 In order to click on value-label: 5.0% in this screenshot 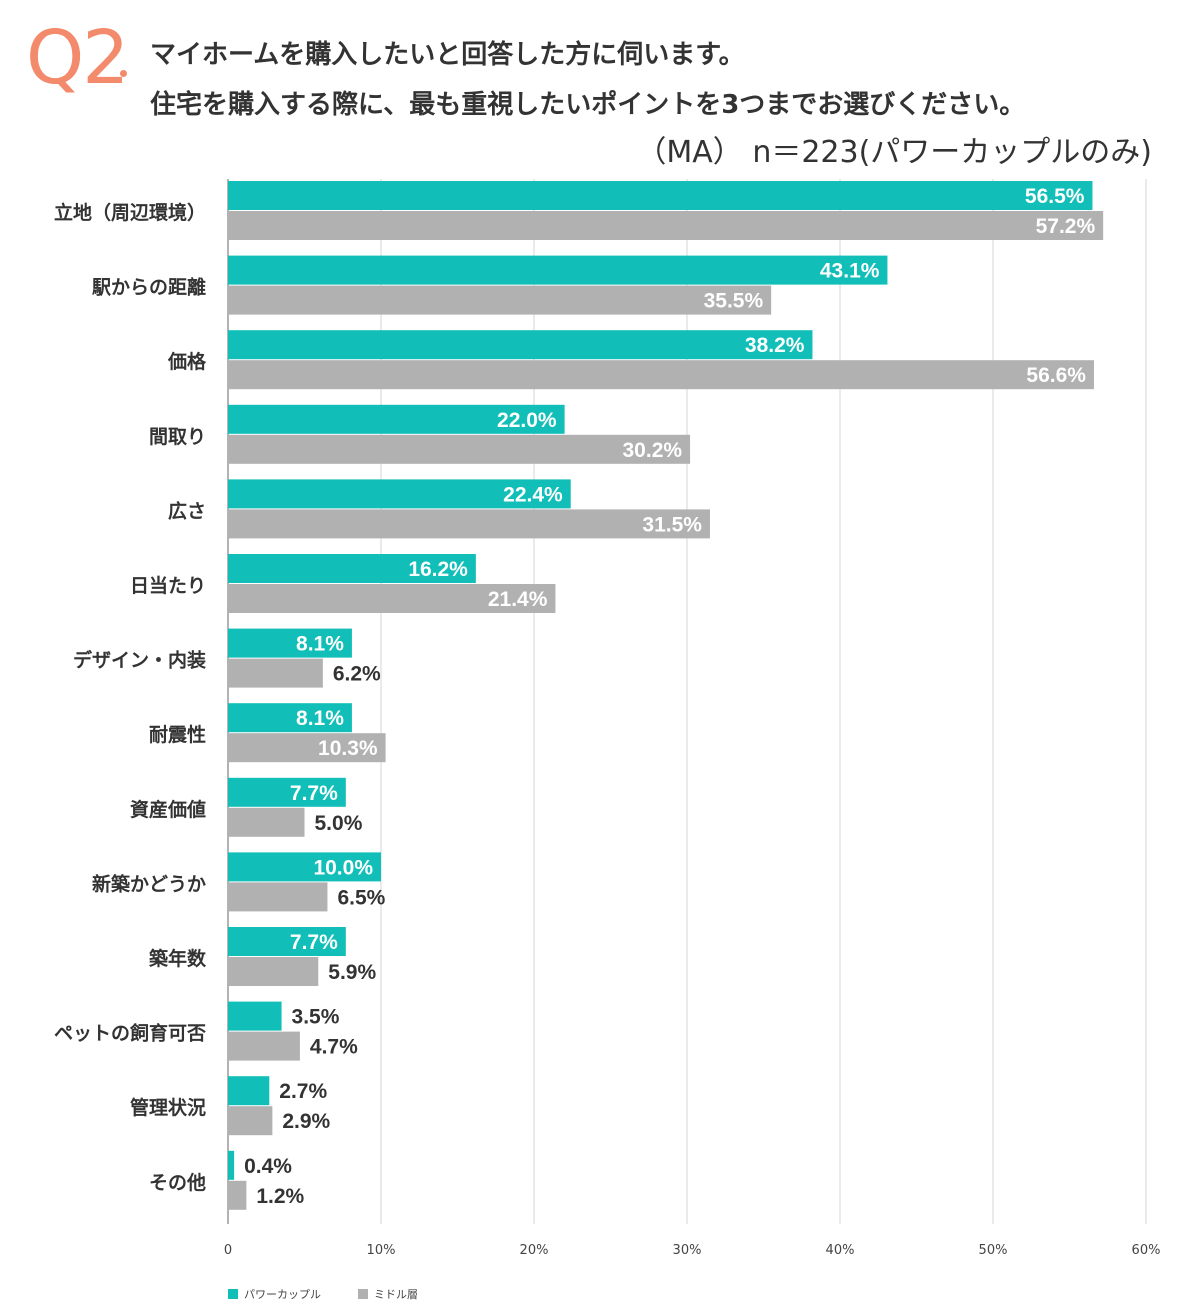, I will do `click(339, 823)`.